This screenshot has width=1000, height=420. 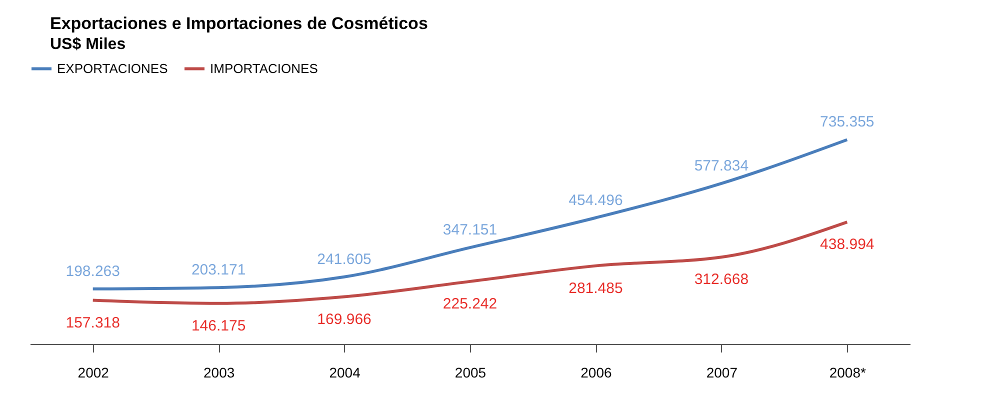 What do you see at coordinates (595, 200) in the screenshot?
I see `data-label: 454.496` at bounding box center [595, 200].